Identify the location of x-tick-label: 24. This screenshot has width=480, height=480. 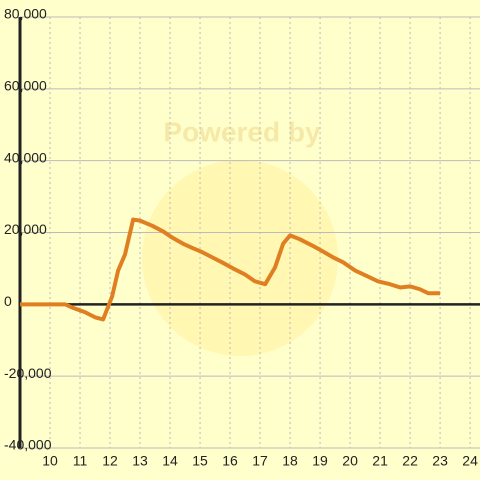
(470, 461).